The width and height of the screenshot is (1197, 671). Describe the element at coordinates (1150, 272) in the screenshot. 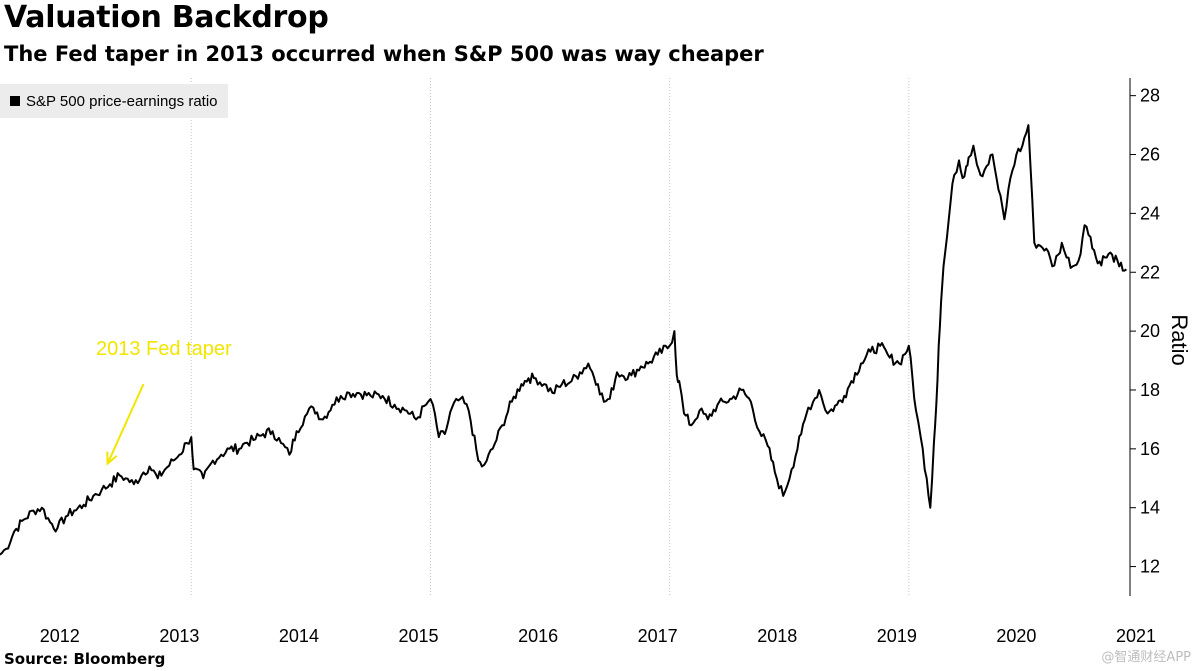

I see `y-tick-label-22: 22` at that location.